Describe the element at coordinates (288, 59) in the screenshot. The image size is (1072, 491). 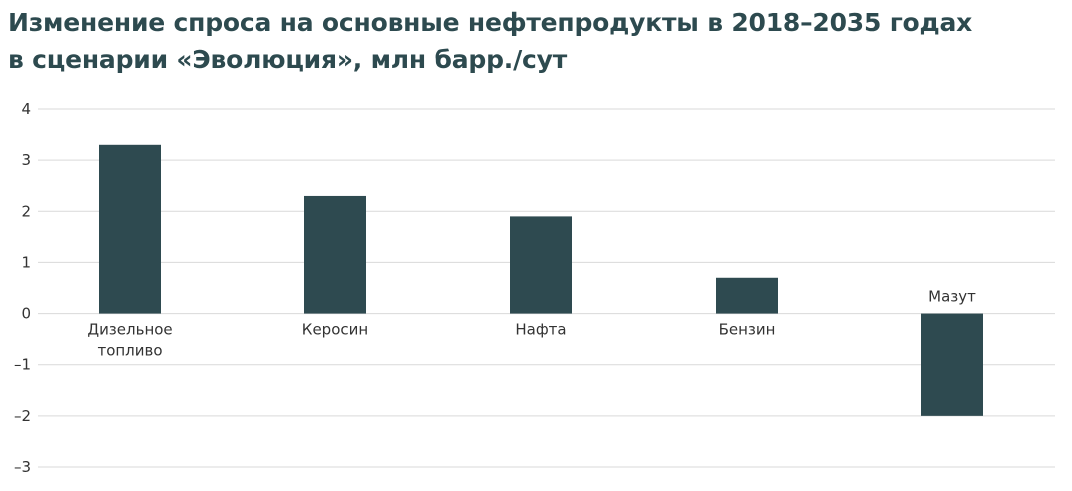
I see `chart-title-line-2: в сценарии «Эволюция», млн барр./сут` at that location.